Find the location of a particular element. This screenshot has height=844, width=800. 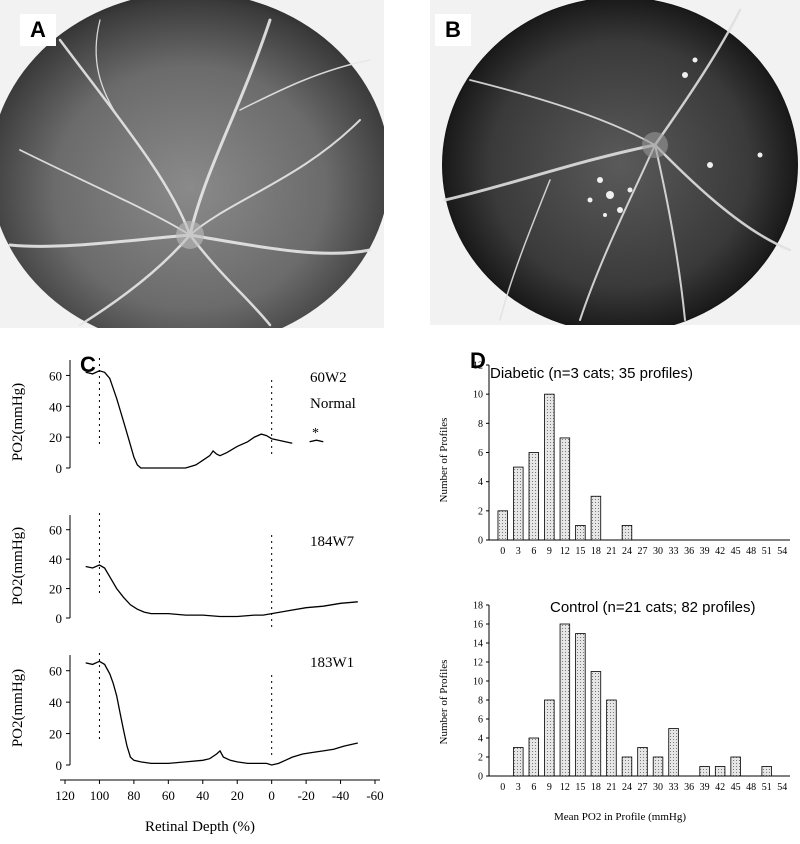

control-ytick-label-4: 8 is located at coordinates (480, 701).